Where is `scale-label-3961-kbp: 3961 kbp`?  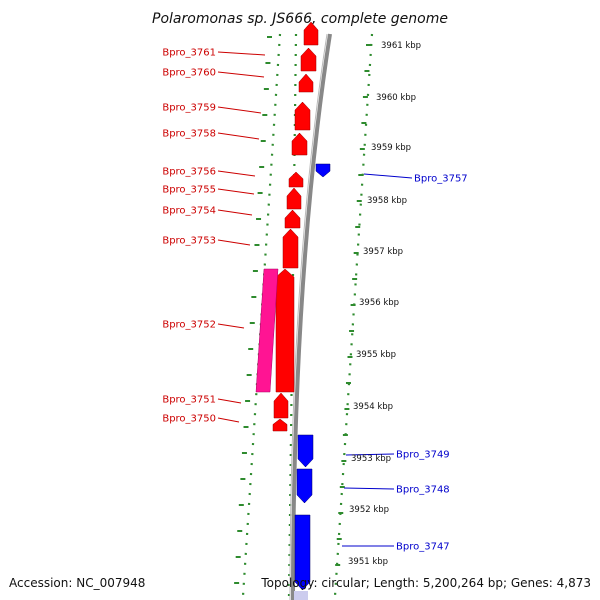 scale-label-3961-kbp: 3961 kbp is located at coordinates (401, 46).